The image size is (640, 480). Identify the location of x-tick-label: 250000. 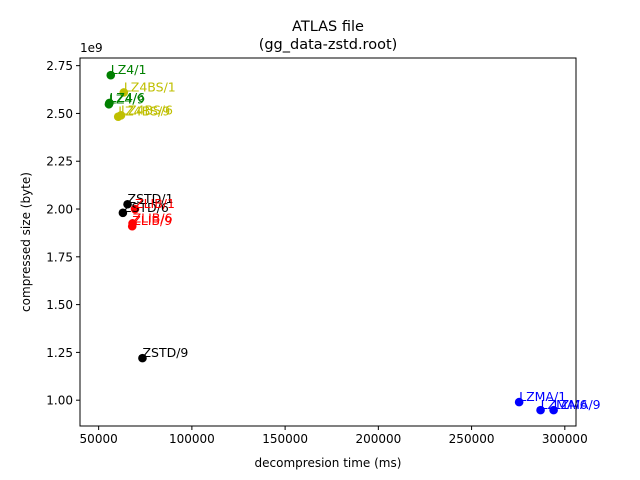
(472, 439).